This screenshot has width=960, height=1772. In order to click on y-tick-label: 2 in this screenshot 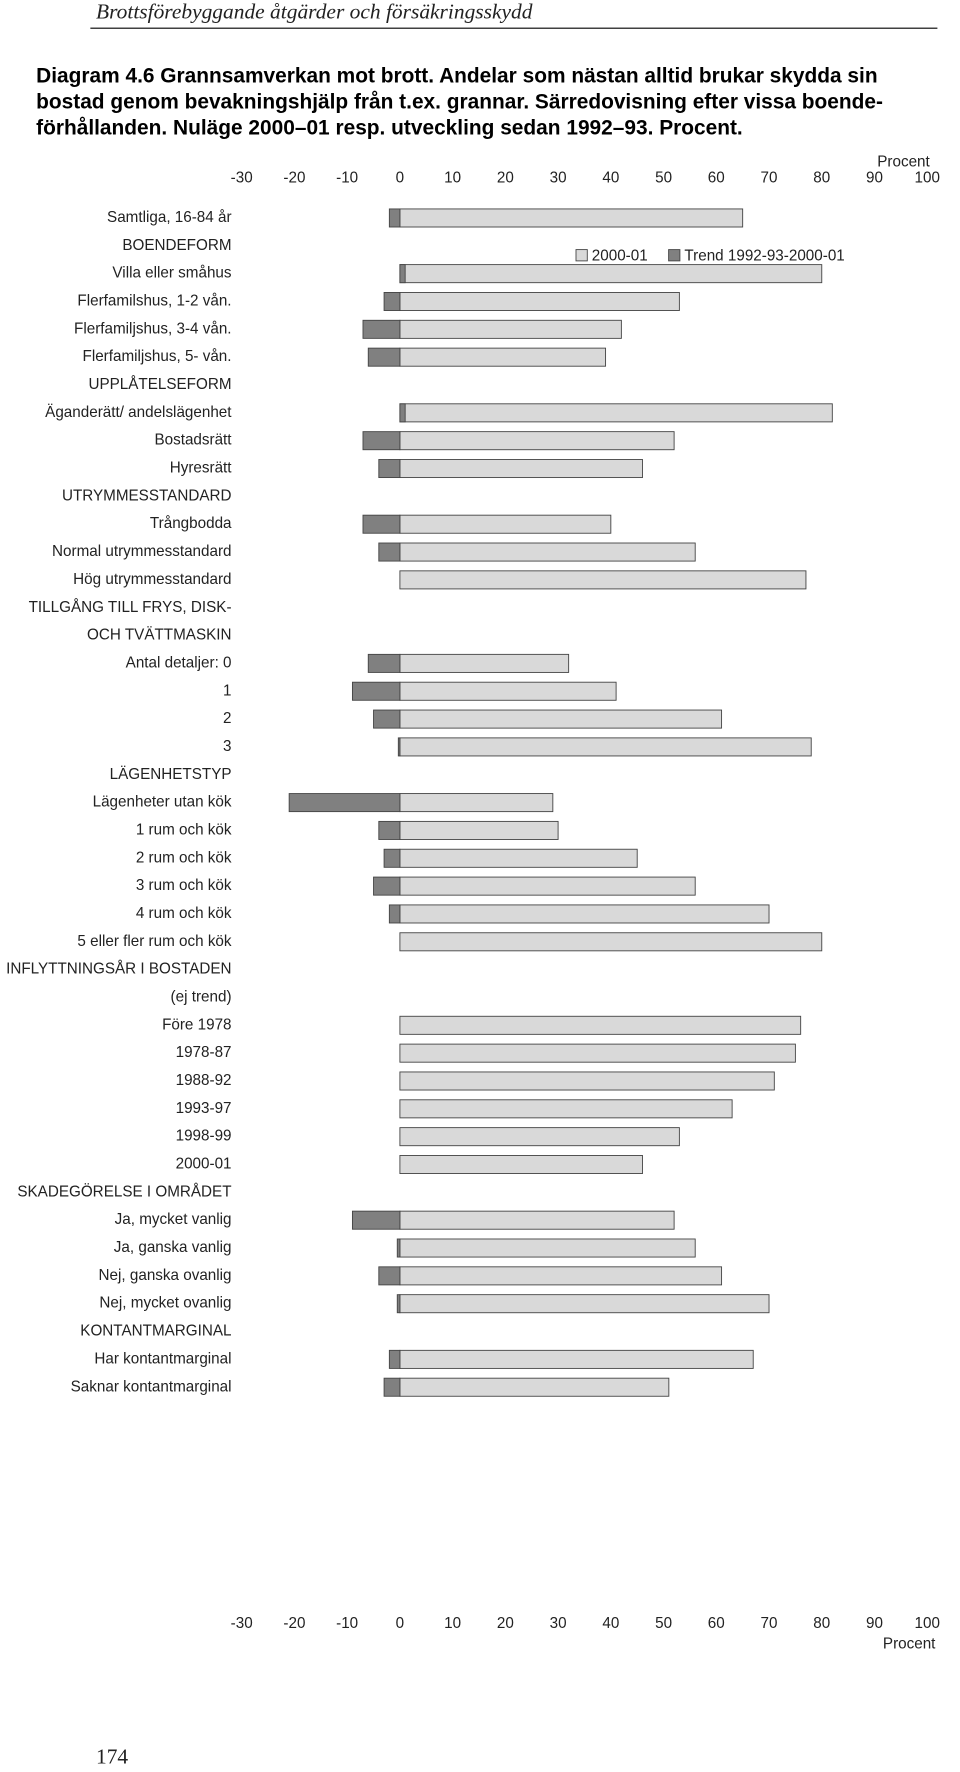, I will do `click(227, 718)`.